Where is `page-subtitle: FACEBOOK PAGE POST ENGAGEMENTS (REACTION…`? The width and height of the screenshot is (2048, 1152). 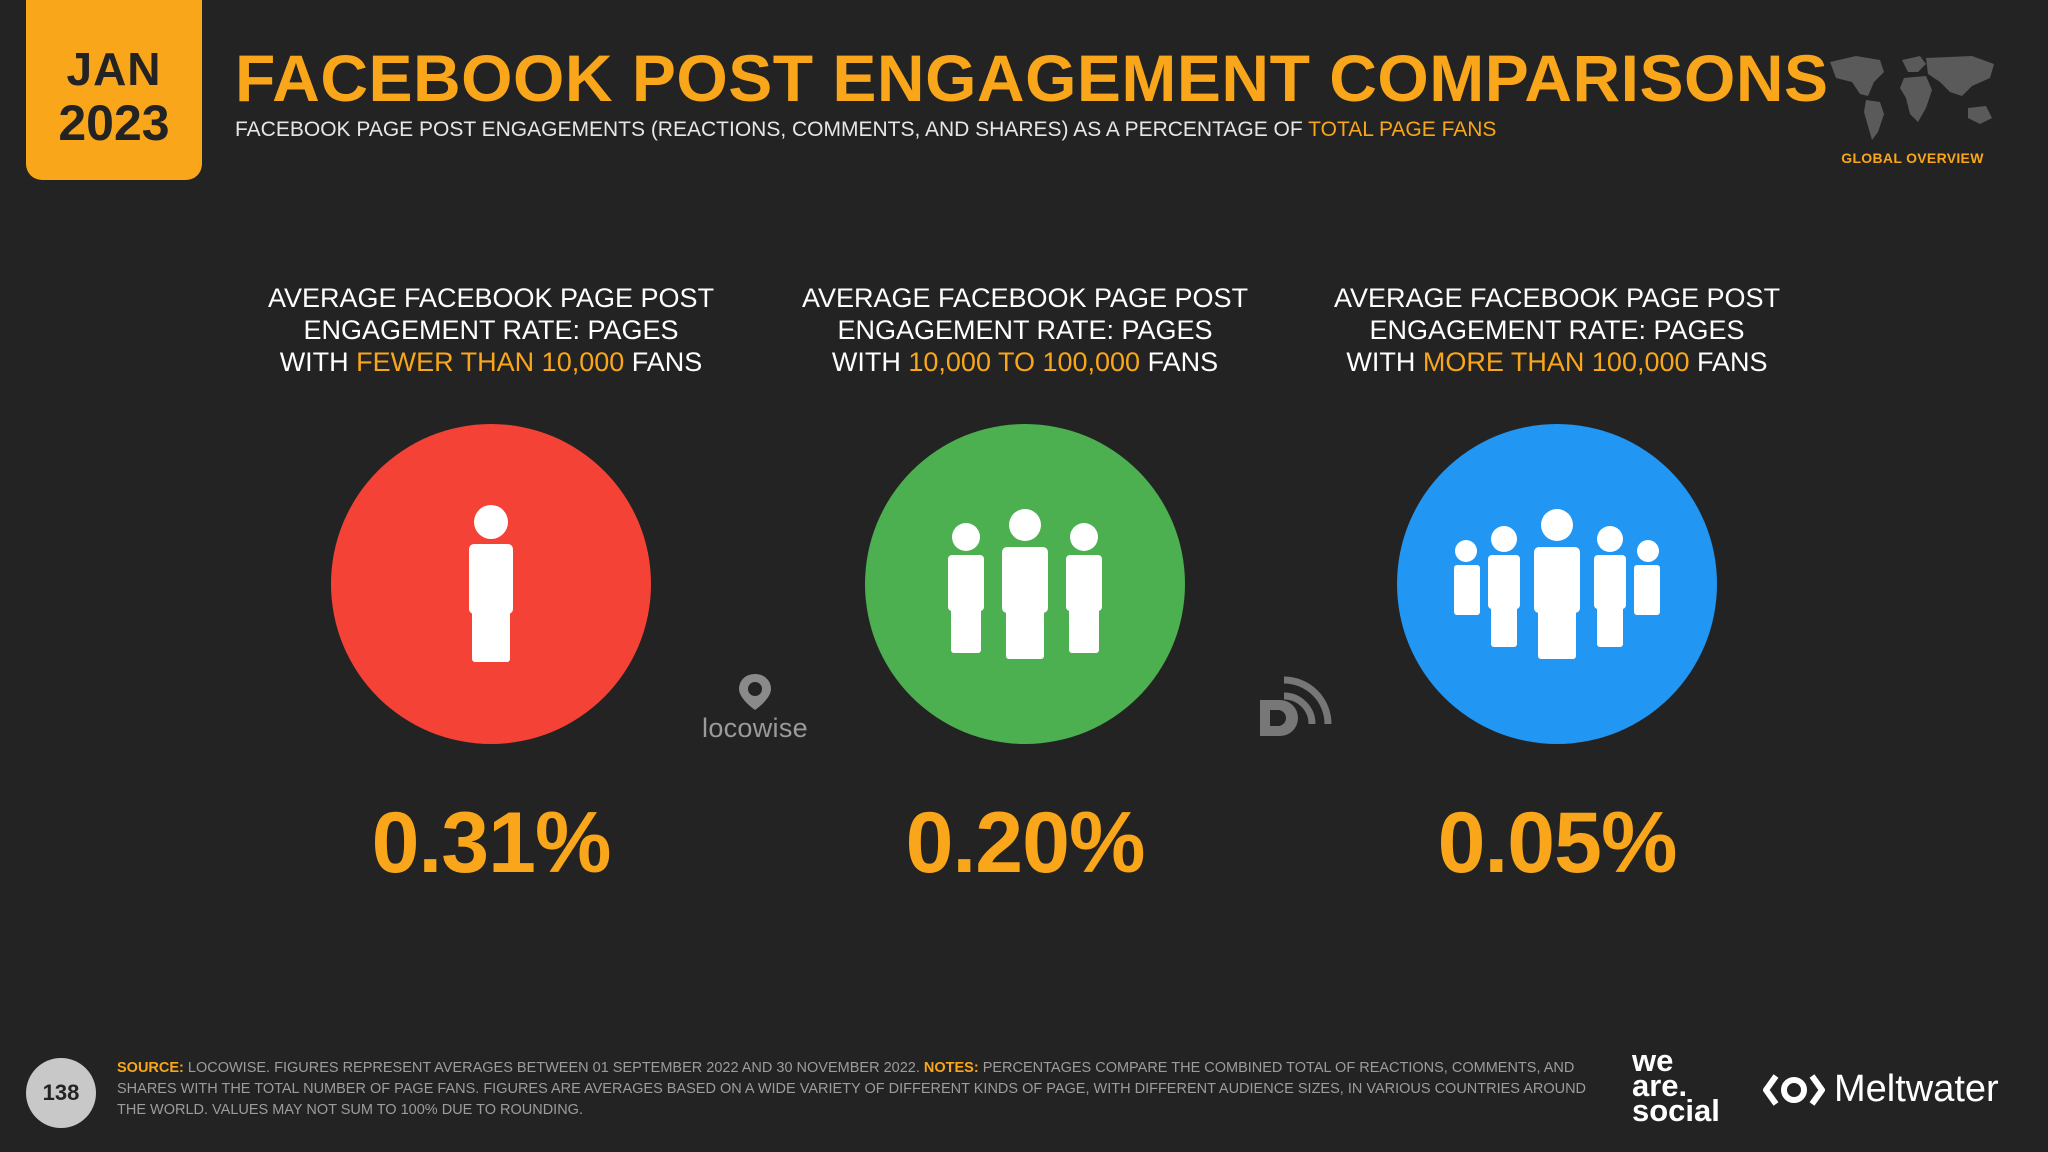
page-subtitle: FACEBOOK PAGE POST ENGAGEMENTS (REACTION… is located at coordinates (865, 130).